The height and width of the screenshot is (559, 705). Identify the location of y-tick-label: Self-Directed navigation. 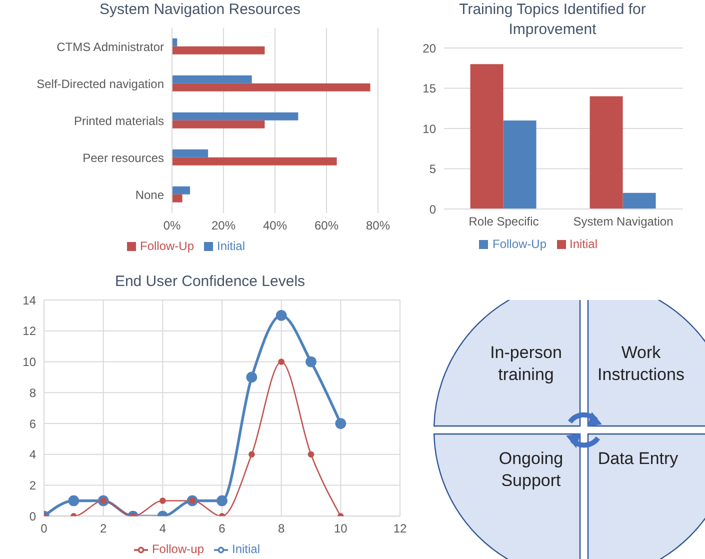
(100, 83).